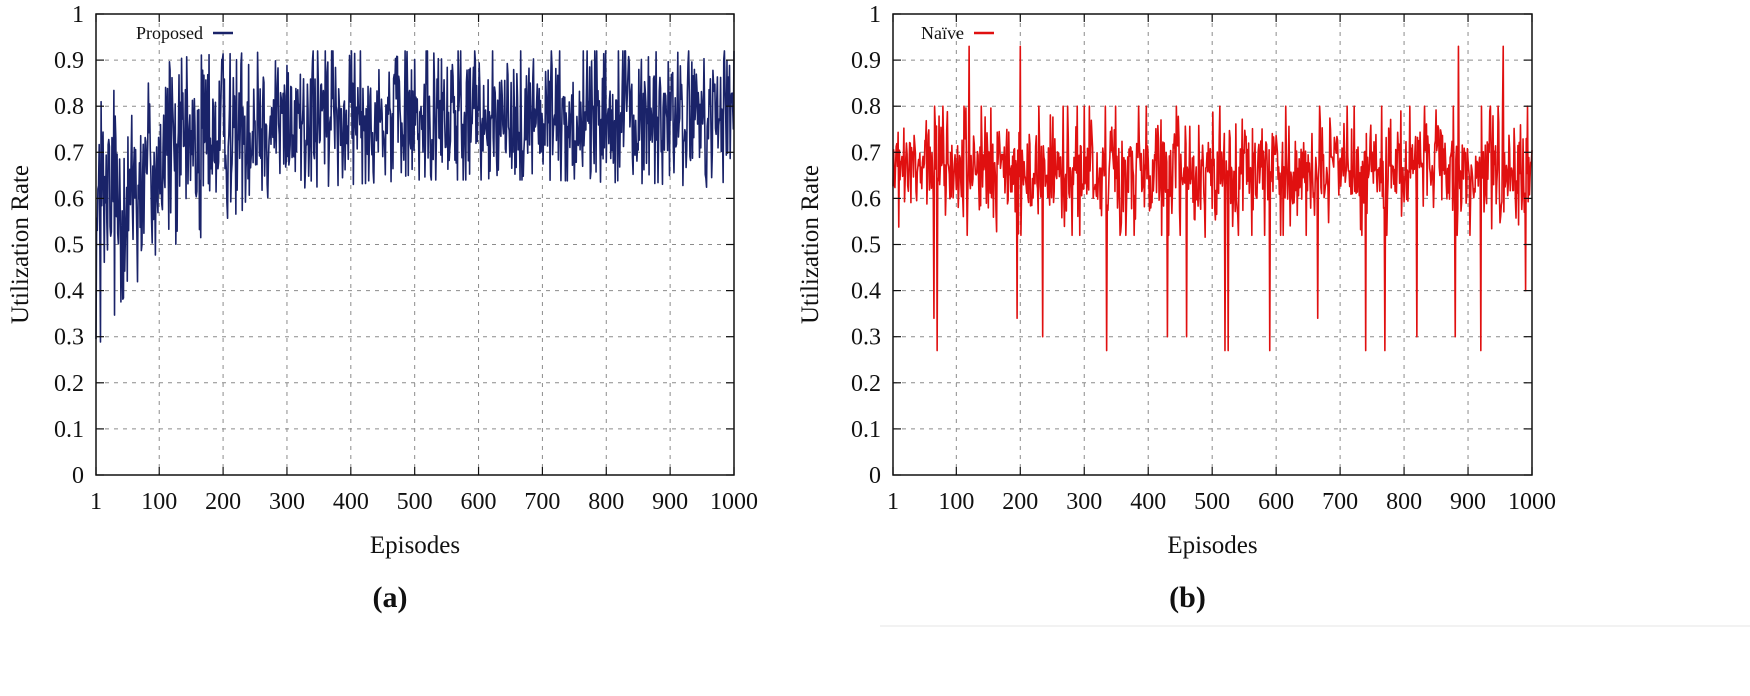 The width and height of the screenshot is (1750, 696). Describe the element at coordinates (1187, 597) in the screenshot. I see `panel-label: (b)` at that location.